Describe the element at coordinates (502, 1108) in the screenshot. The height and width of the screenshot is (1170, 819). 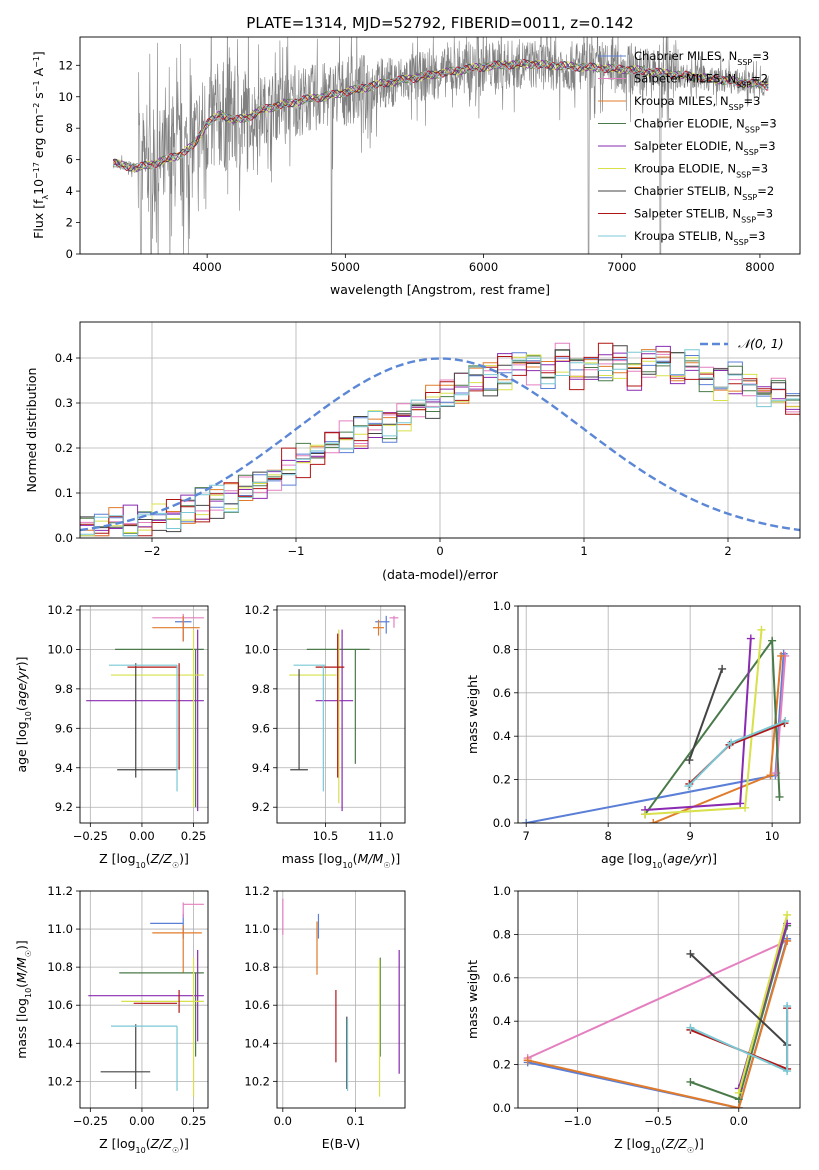
I see `weight_vs_Z-ticklabel-y: 0.0` at that location.